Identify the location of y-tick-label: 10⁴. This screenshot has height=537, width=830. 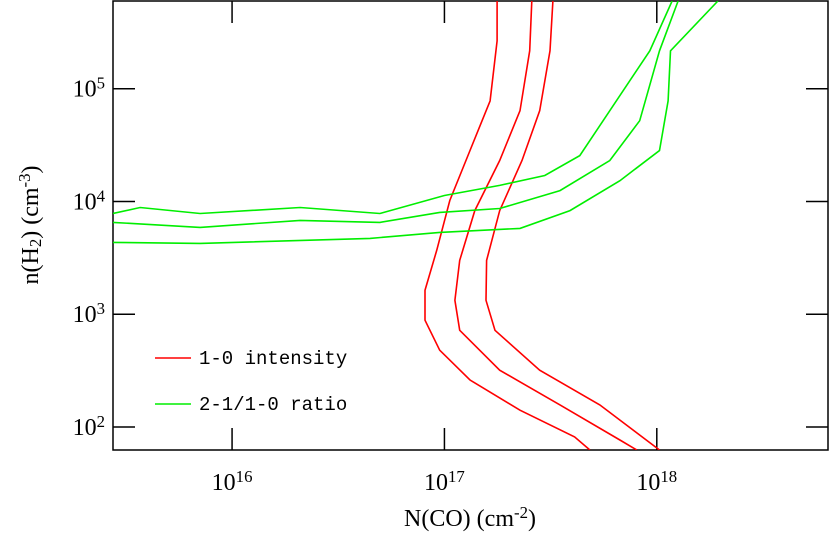
(89, 201).